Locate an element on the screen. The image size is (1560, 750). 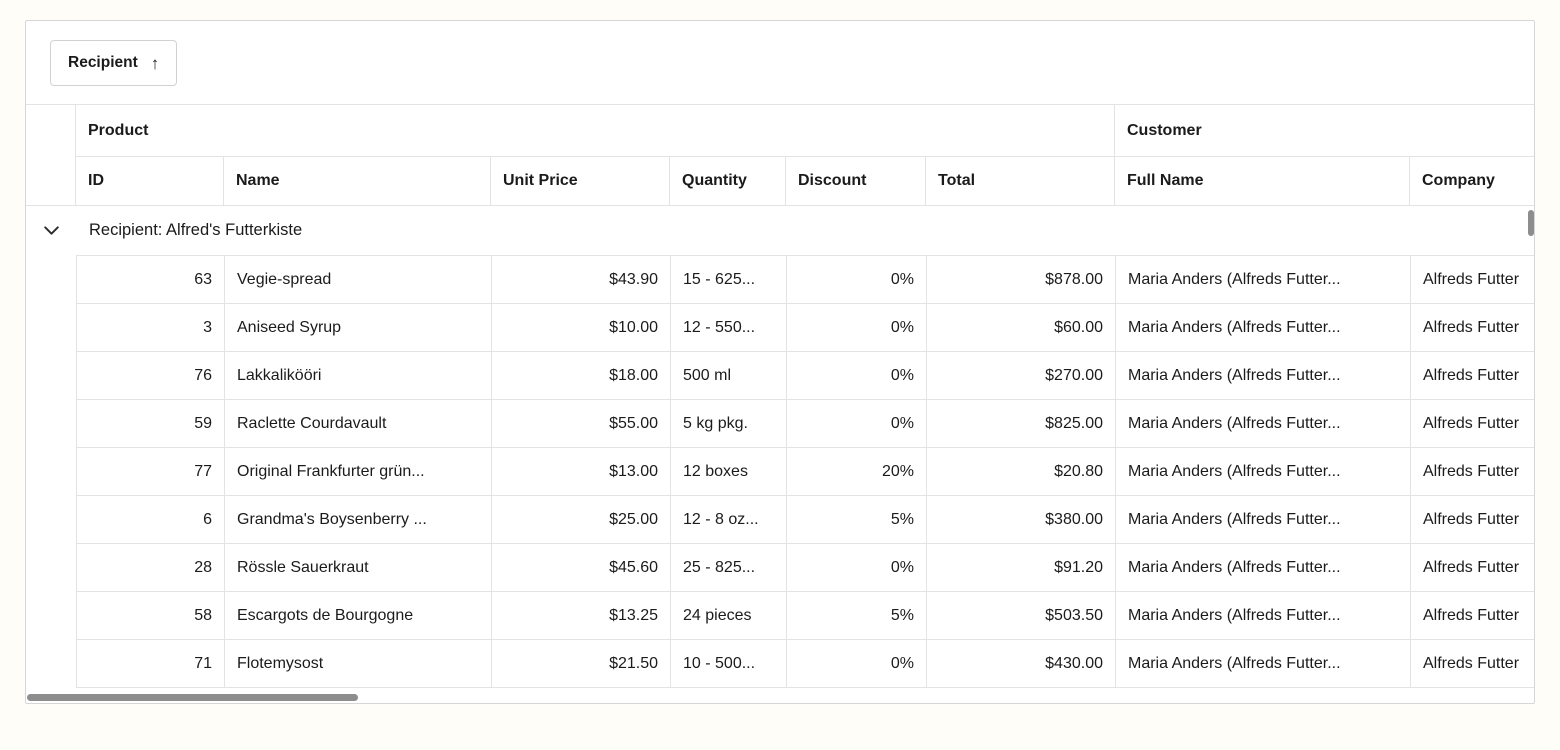
group-chip-recipient: Recipient ↑ is located at coordinates (114, 63).